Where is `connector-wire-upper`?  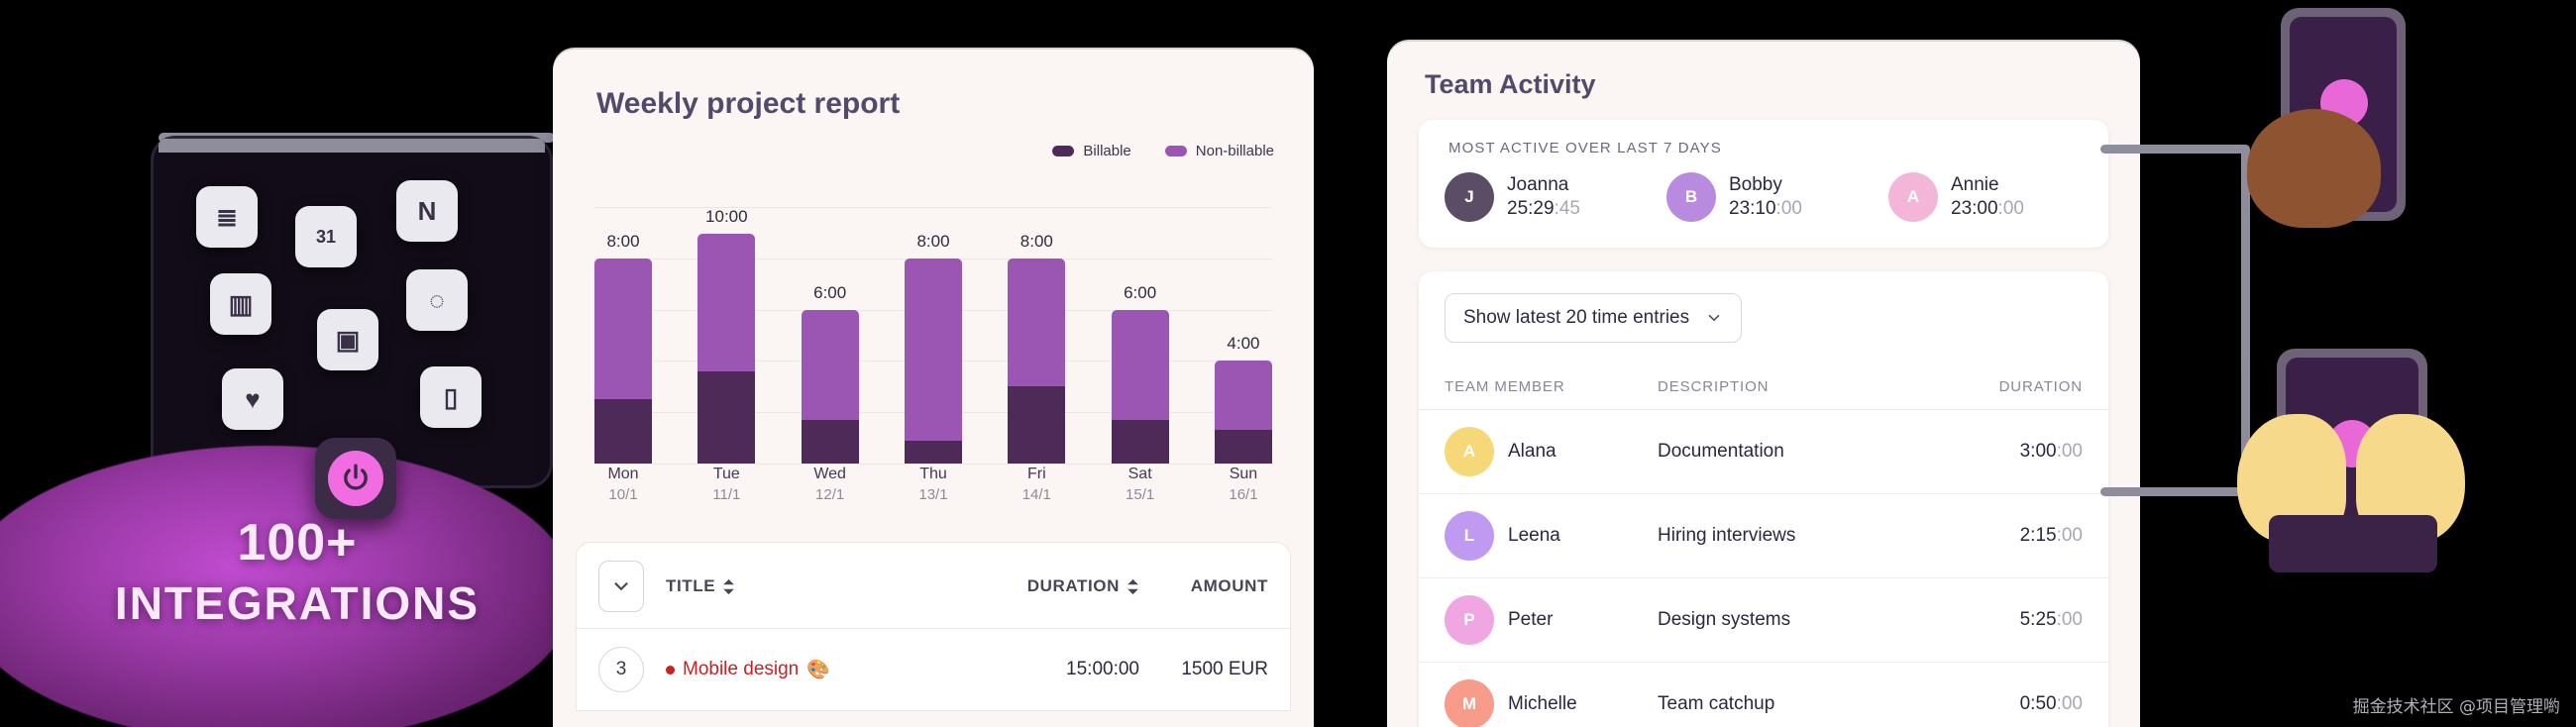
connector-wire-upper is located at coordinates (2174, 149).